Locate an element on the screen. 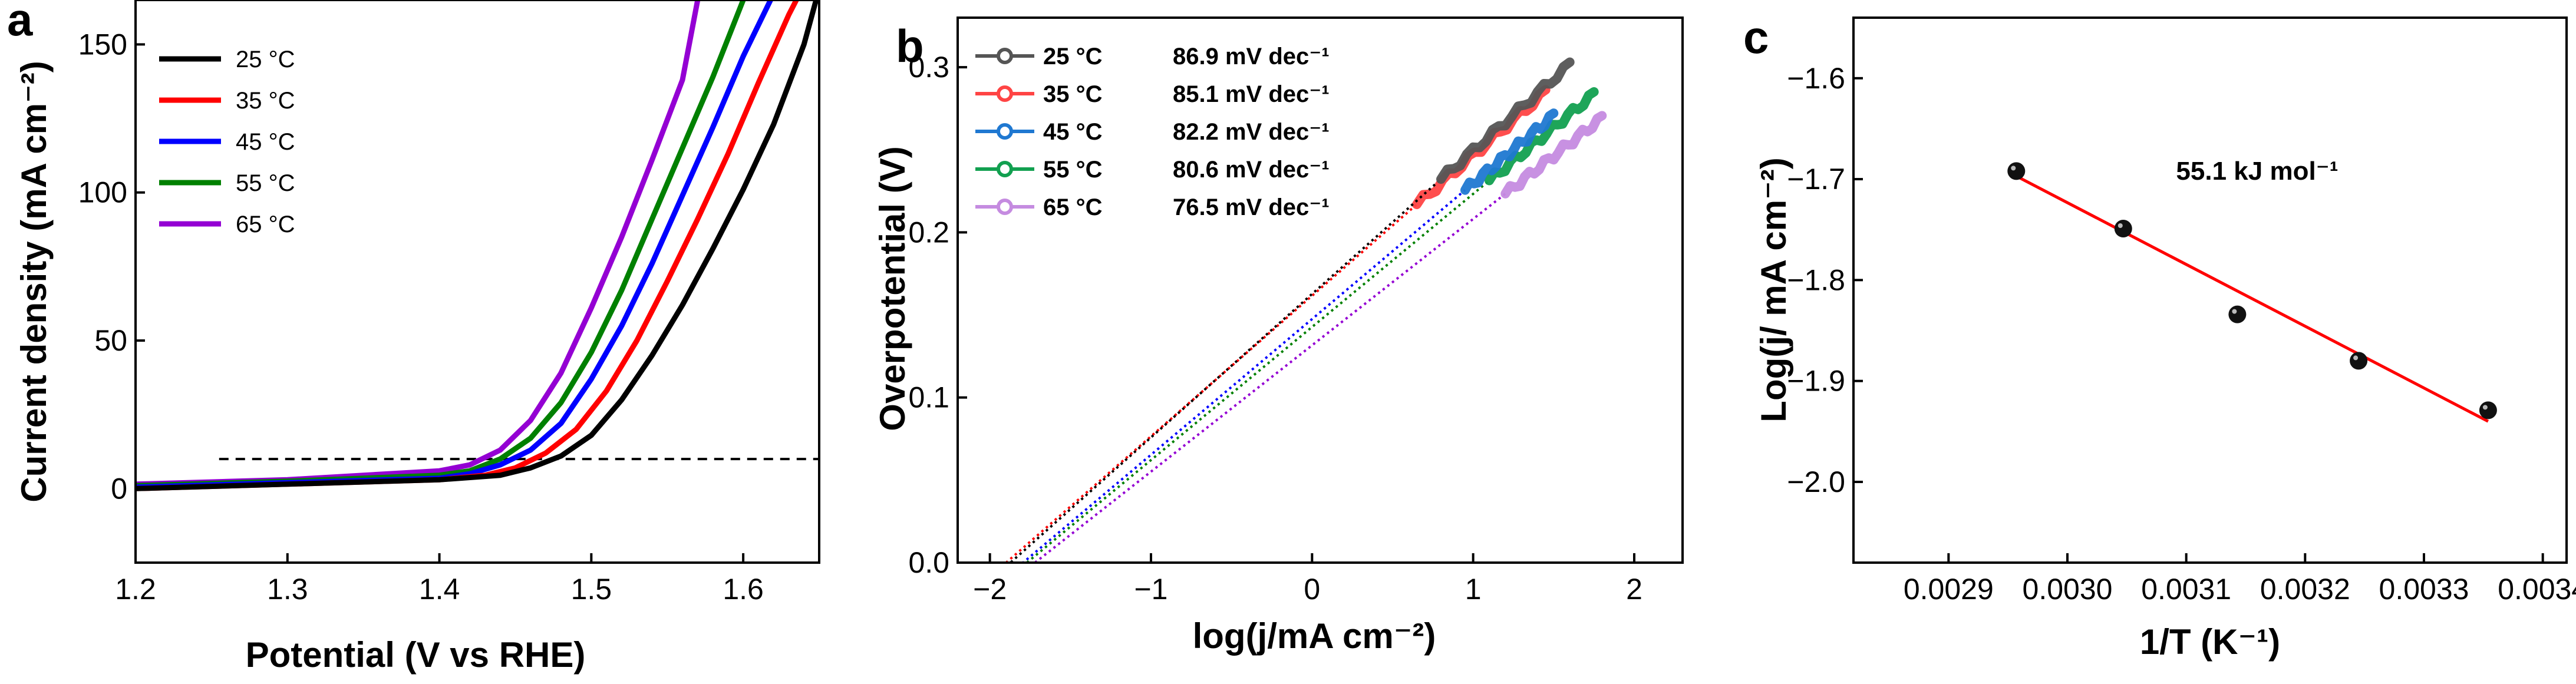 The image size is (2576, 684). x-tick-label-c-5: 0.0034 is located at coordinates (2537, 590).